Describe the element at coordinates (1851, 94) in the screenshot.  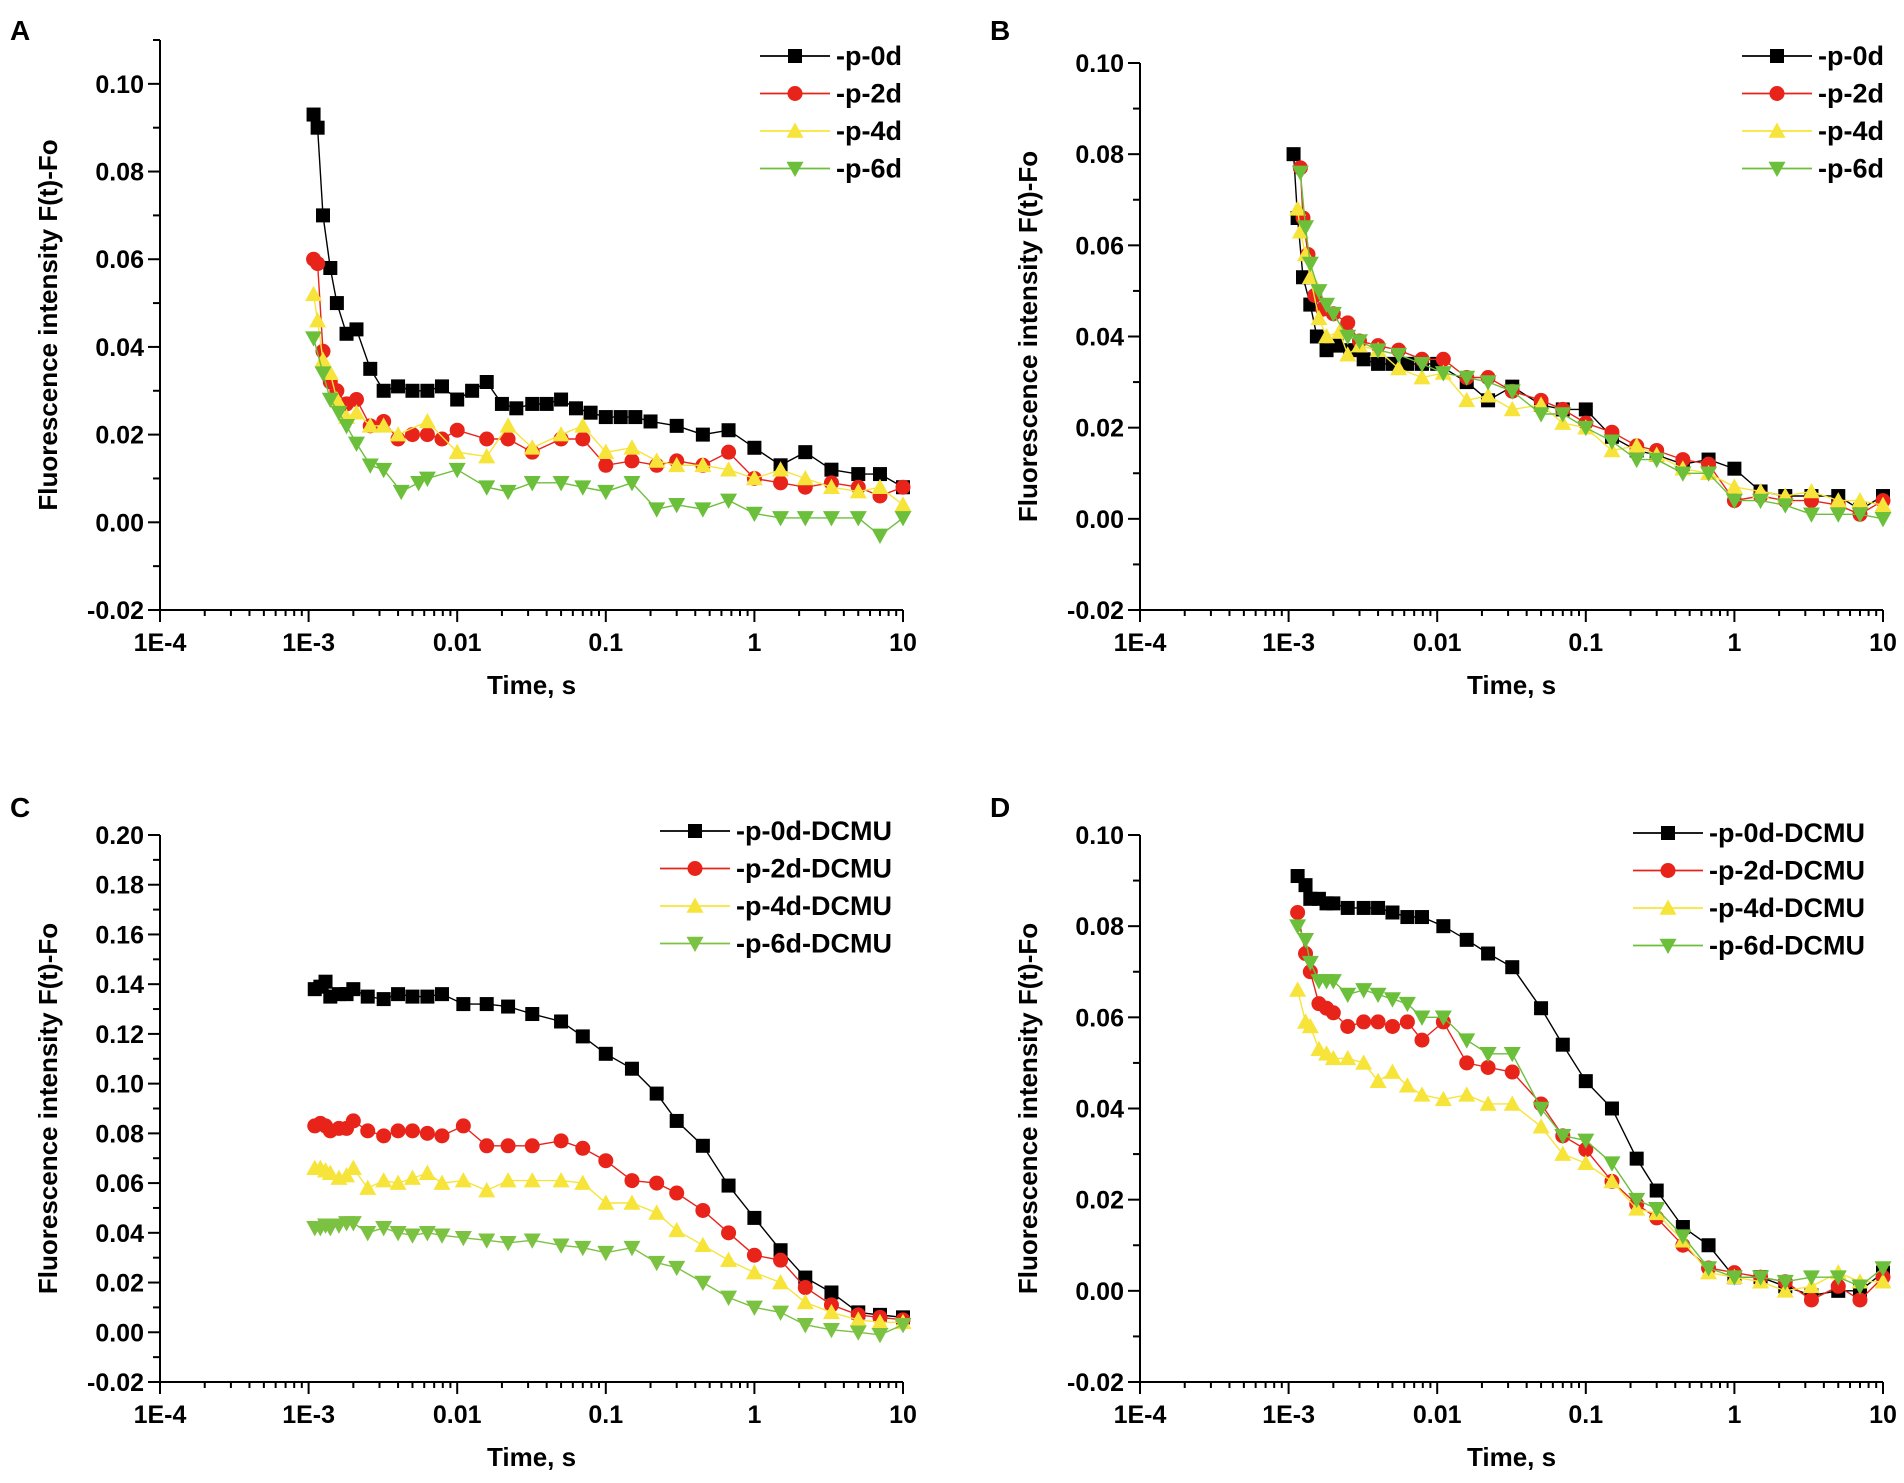
I see `panel-b-legend-label-1: -p-2d` at that location.